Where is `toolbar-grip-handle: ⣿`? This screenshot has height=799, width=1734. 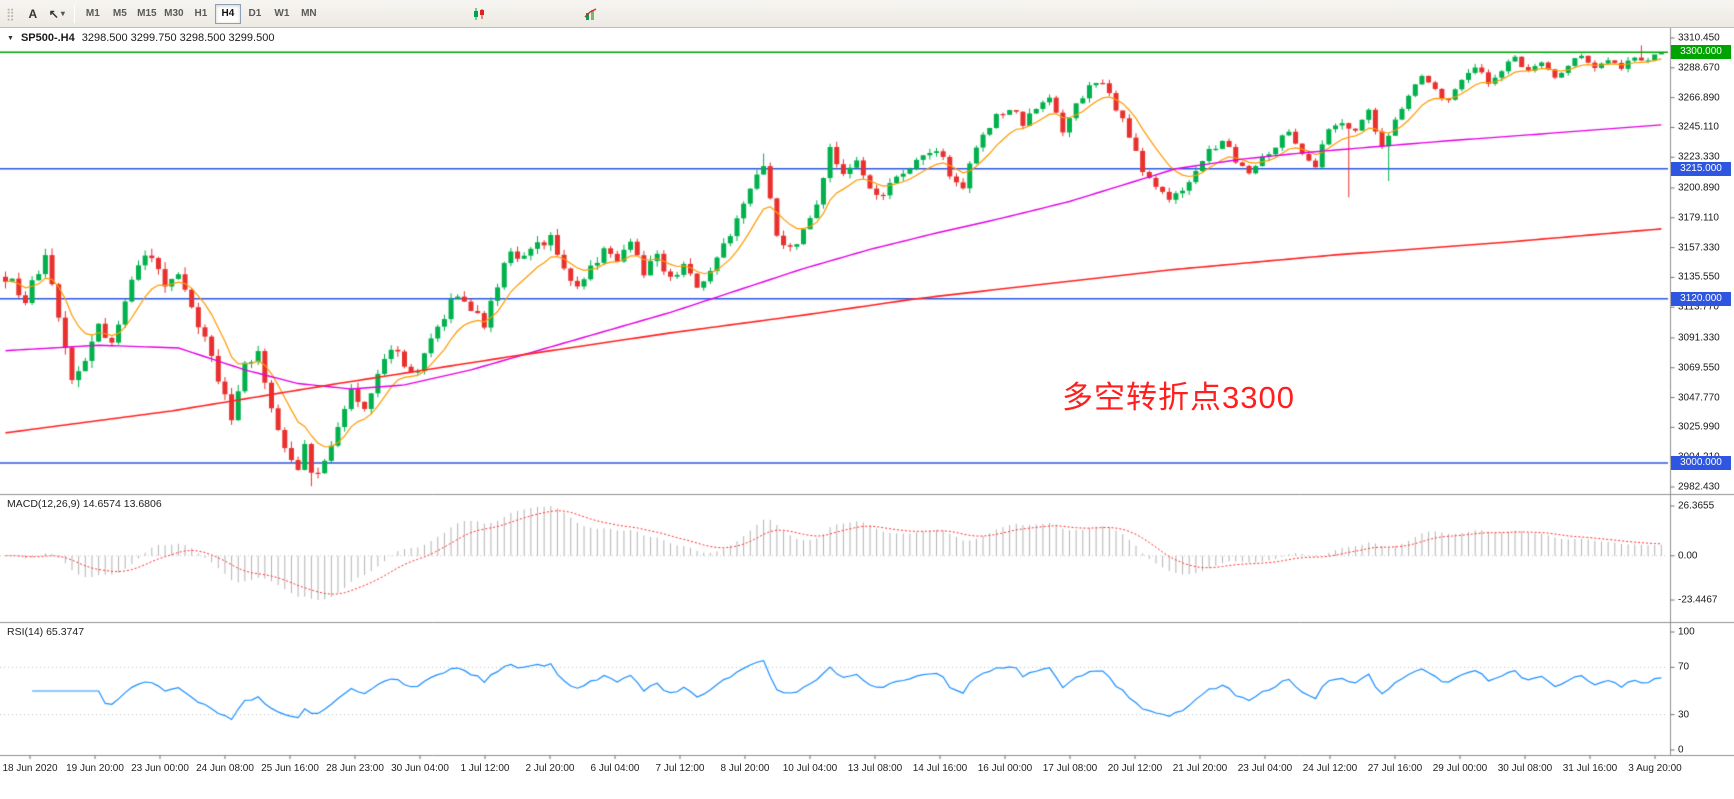 toolbar-grip-handle: ⣿ is located at coordinates (10, 13).